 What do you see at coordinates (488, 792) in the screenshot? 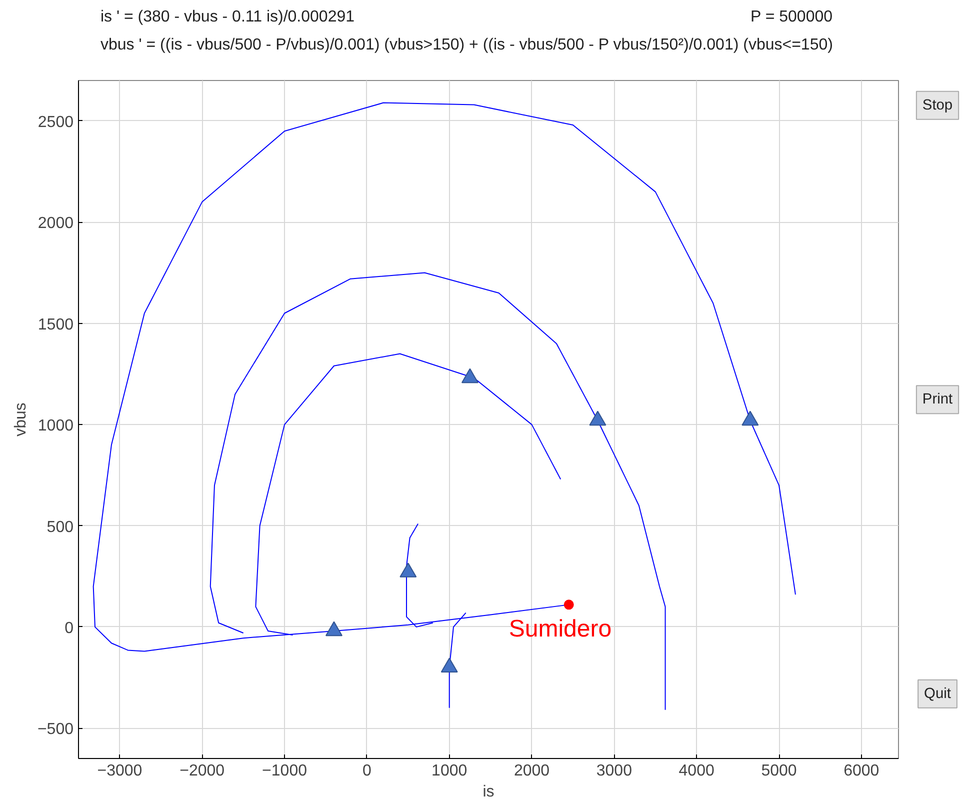
I see `x-axis-title: is` at bounding box center [488, 792].